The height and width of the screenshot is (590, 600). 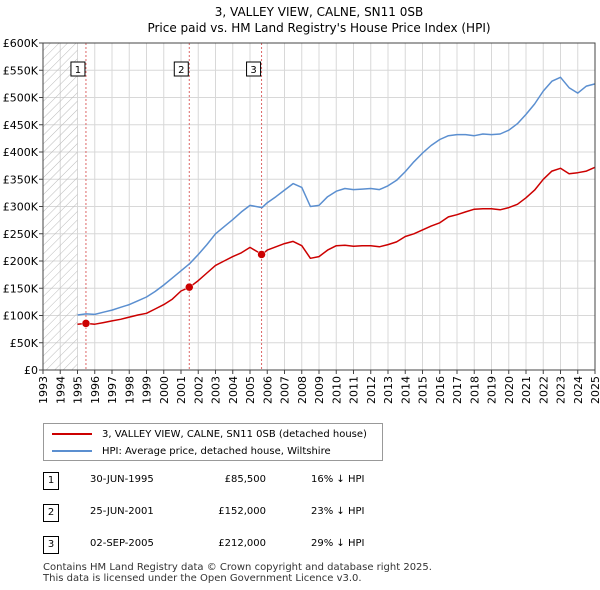 What do you see at coordinates (166, 69) in the screenshot?
I see `sale-marker-labels: 1 2 3` at bounding box center [166, 69].